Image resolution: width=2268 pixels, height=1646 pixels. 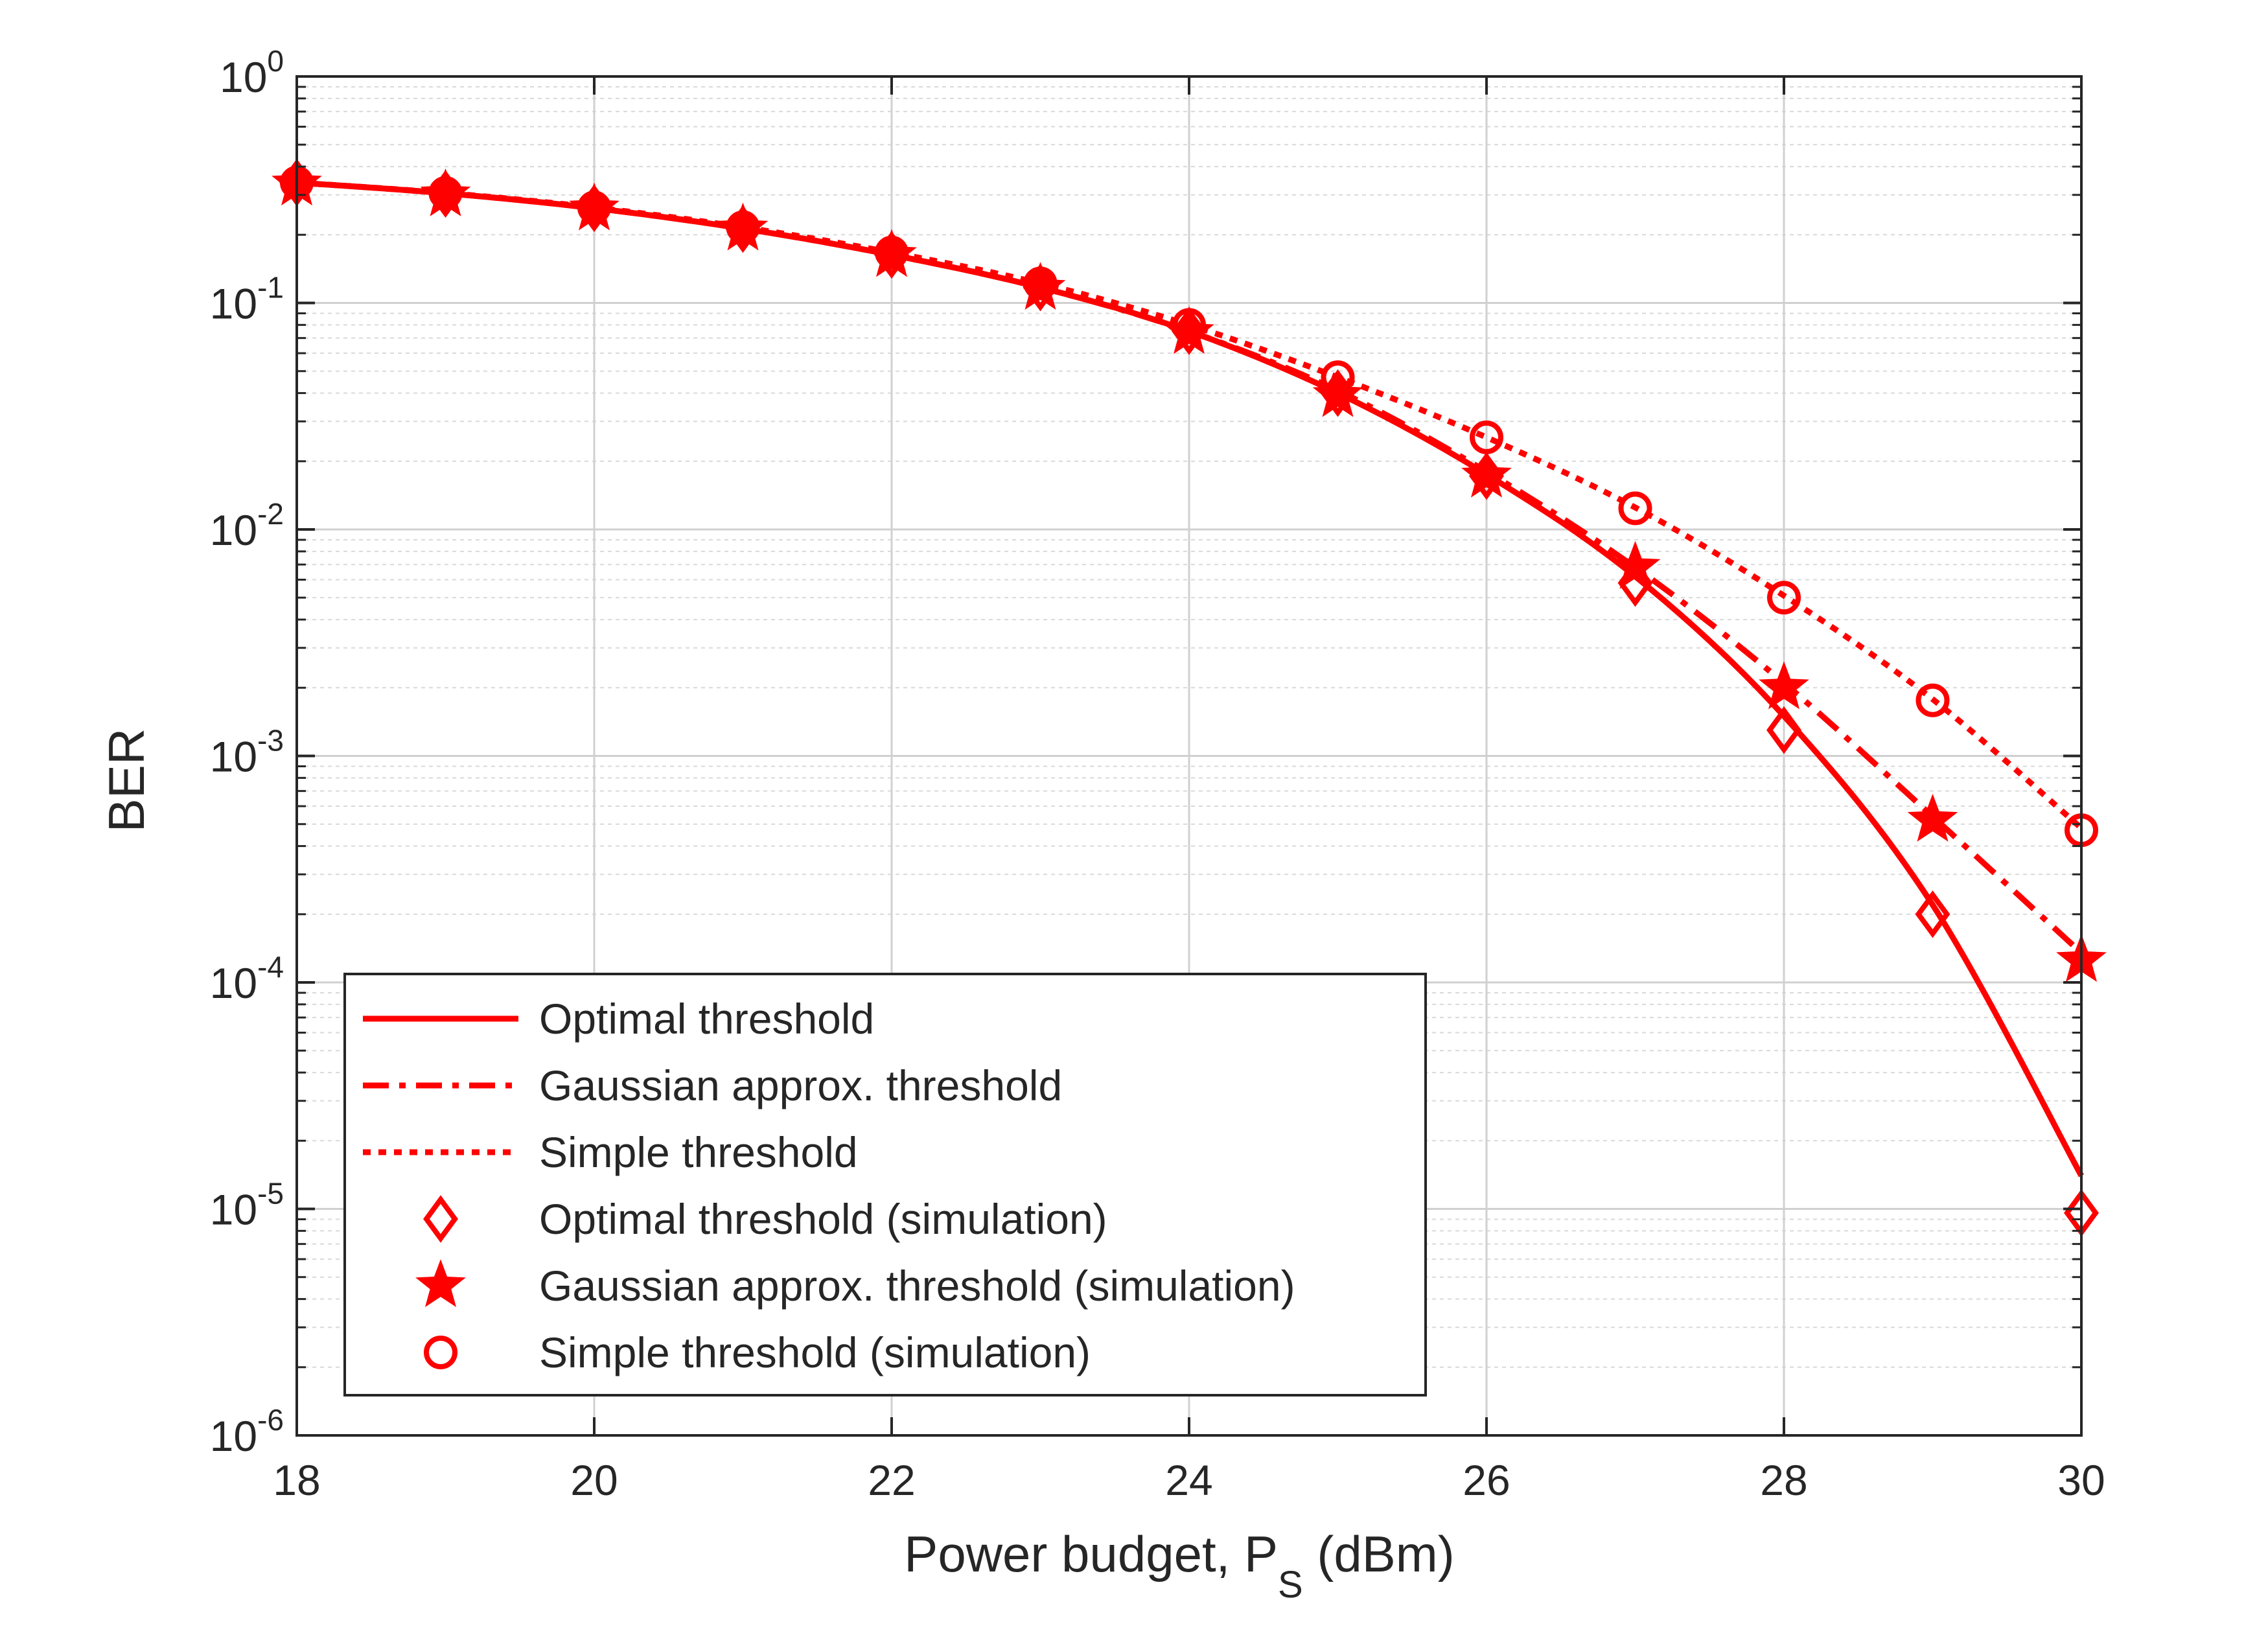 What do you see at coordinates (440, 1219) in the screenshot?
I see `legend-marker-diamond` at bounding box center [440, 1219].